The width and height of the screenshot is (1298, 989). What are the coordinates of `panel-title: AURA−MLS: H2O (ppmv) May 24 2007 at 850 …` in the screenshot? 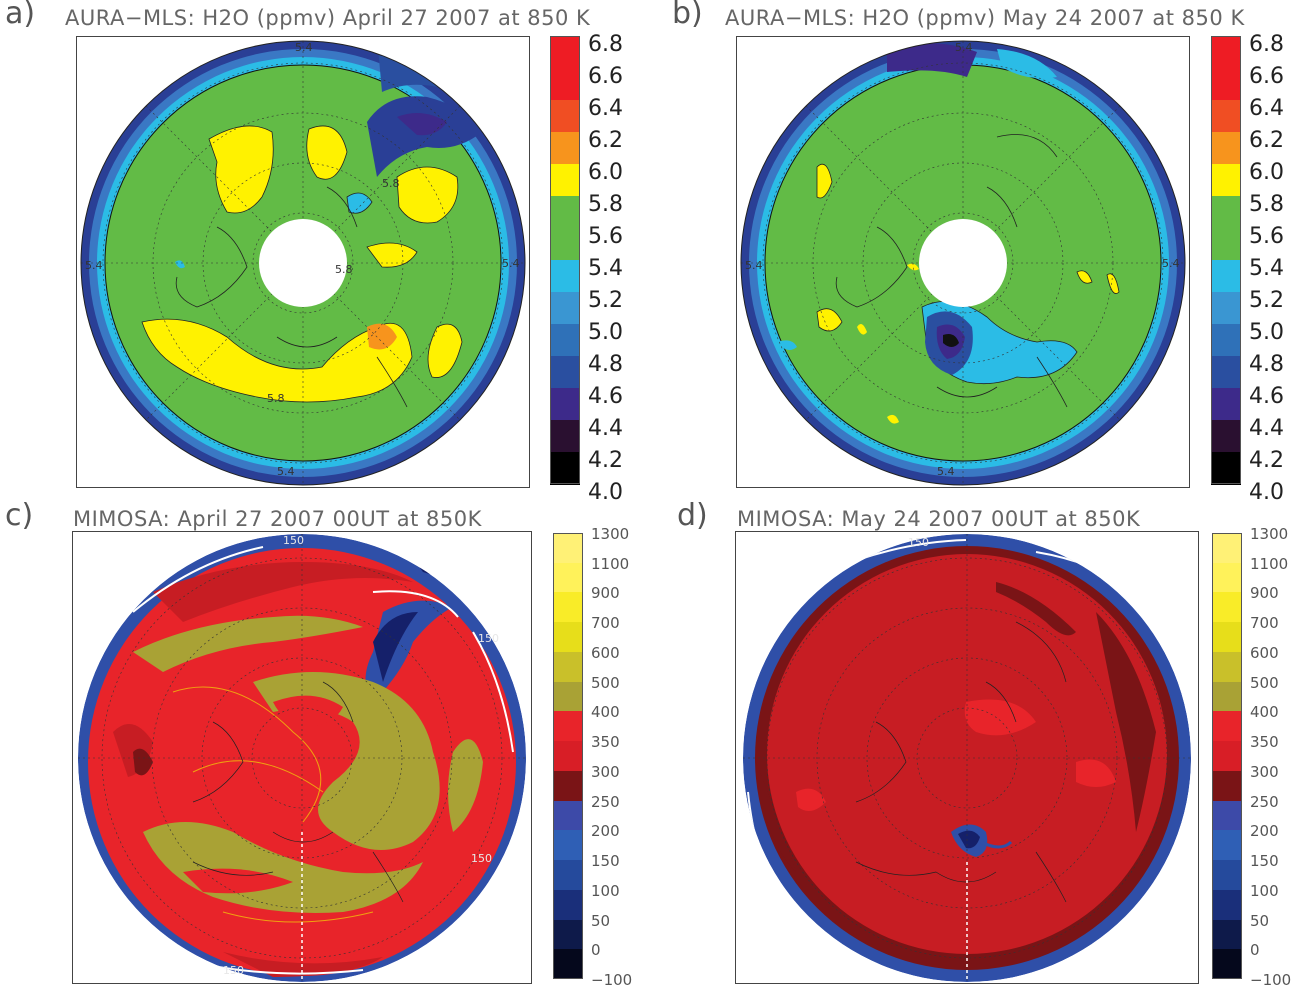 It's located at (985, 18).